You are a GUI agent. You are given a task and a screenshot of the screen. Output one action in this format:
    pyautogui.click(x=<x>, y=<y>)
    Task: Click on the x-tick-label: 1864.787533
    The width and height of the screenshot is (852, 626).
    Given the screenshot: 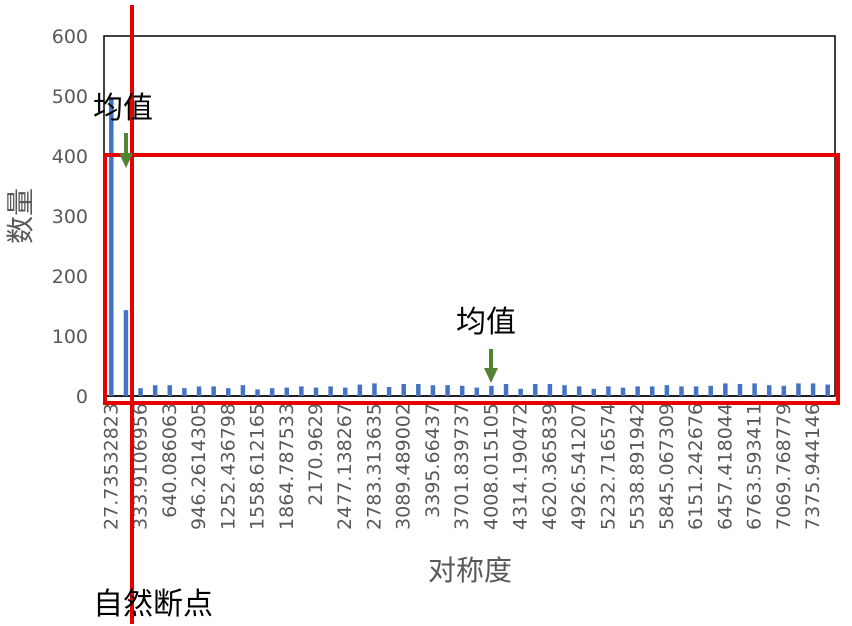 What is the action you would take?
    pyautogui.click(x=287, y=466)
    